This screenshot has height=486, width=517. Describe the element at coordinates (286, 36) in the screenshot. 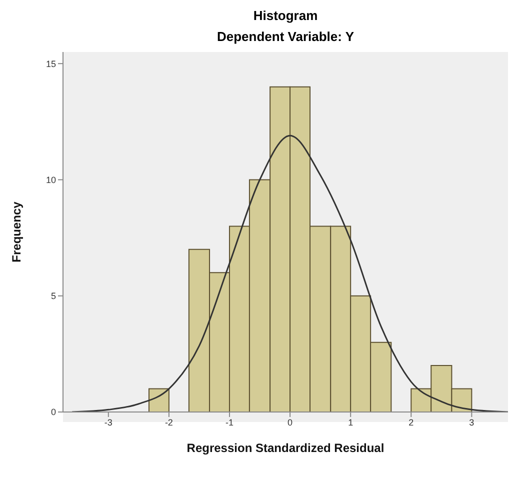

I see `chart-subtitle: Dependent Variable: Y` at that location.